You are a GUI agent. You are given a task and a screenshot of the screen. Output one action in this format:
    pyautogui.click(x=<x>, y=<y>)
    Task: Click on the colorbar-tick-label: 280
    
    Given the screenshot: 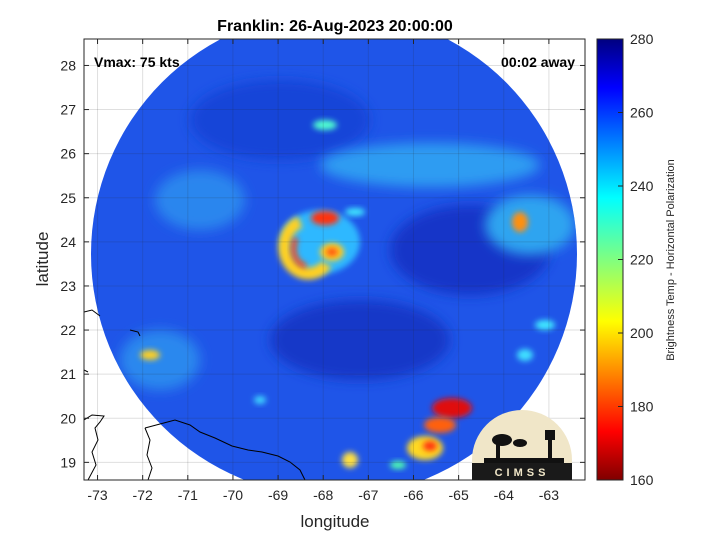 What is the action you would take?
    pyautogui.click(x=642, y=39)
    